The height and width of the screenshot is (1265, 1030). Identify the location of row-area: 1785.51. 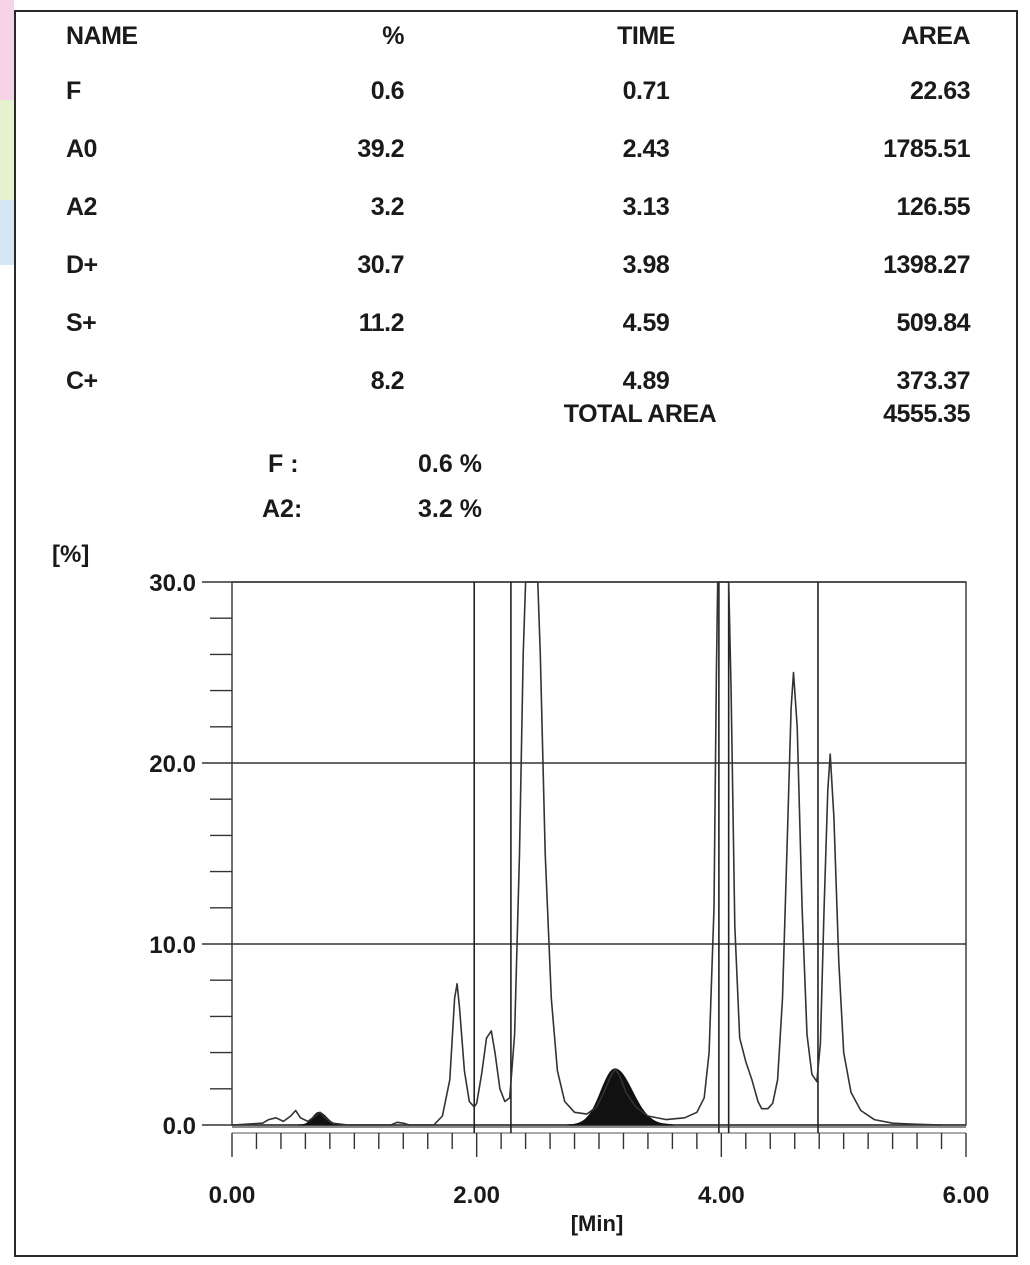
(926, 149).